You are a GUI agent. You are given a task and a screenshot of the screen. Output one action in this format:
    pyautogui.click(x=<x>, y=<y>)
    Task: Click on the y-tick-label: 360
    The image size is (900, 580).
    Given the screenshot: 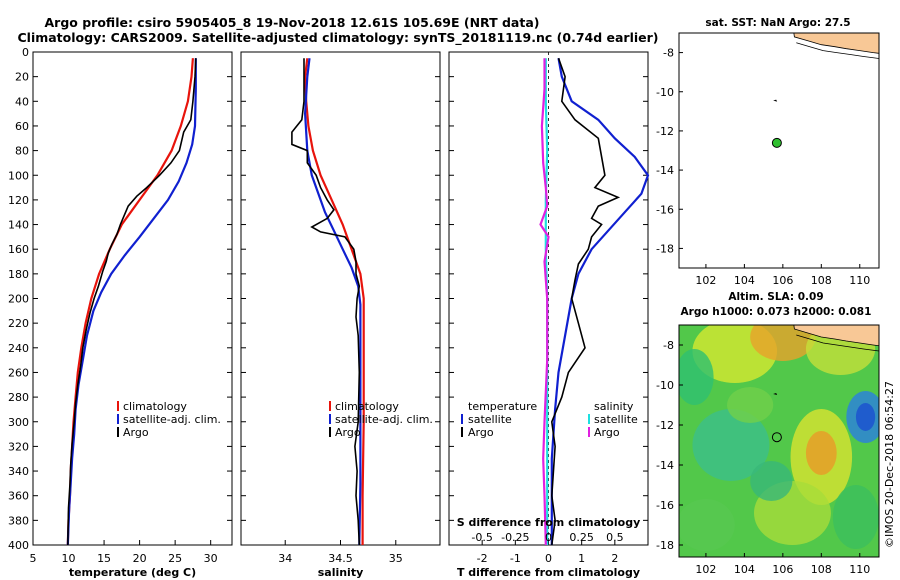 What is the action you would take?
    pyautogui.click(x=18, y=496)
    